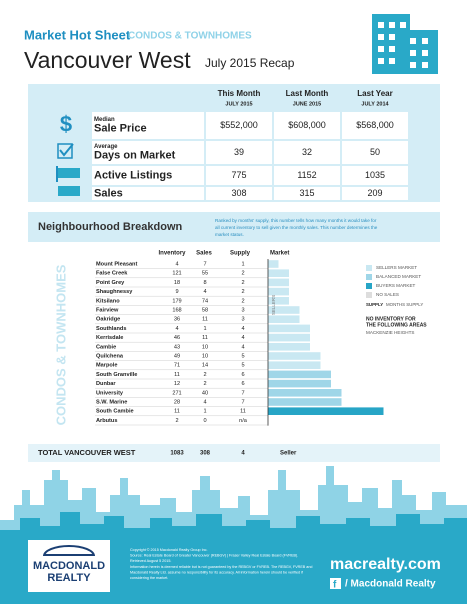 This screenshot has height=604, width=467. What do you see at coordinates (106, 366) in the screenshot?
I see `area-name: Marpole` at bounding box center [106, 366].